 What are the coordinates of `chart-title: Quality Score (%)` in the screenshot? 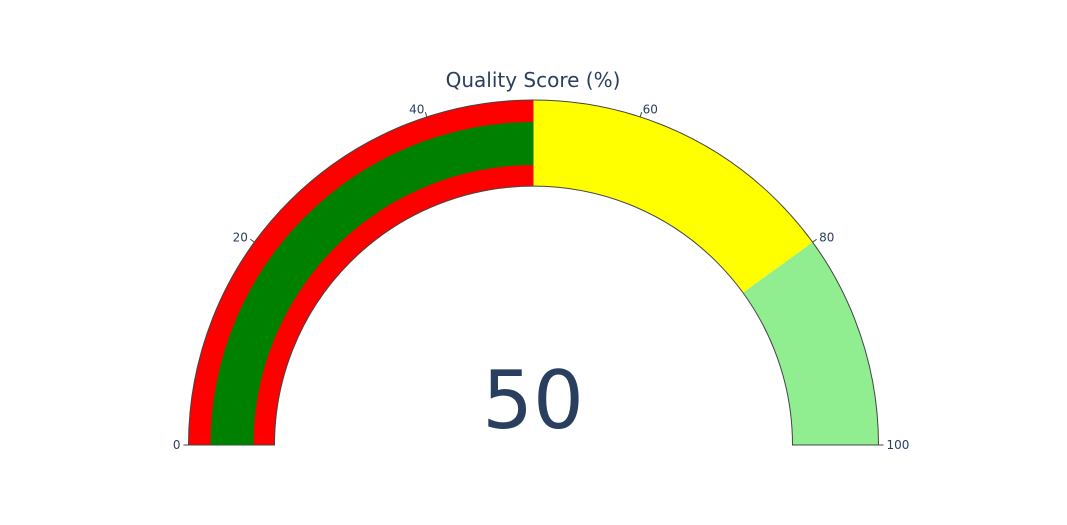 It's located at (533, 80).